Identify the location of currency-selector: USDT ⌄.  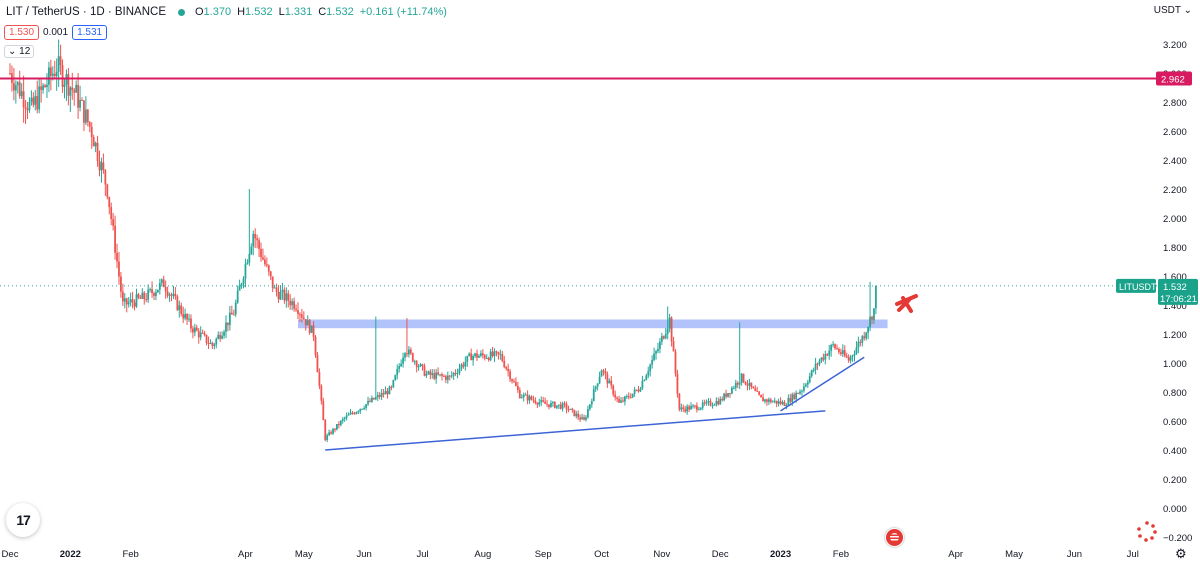
(1172, 10).